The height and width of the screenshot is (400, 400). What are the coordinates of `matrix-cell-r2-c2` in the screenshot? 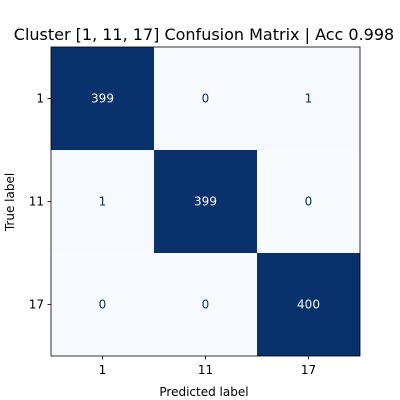 It's located at (308, 304).